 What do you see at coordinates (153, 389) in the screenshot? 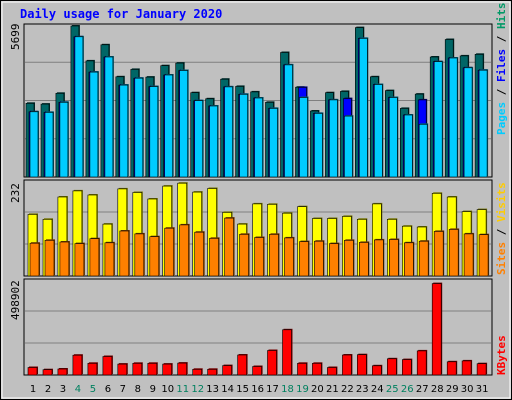
I see `x-tick-label: 9` at bounding box center [153, 389].